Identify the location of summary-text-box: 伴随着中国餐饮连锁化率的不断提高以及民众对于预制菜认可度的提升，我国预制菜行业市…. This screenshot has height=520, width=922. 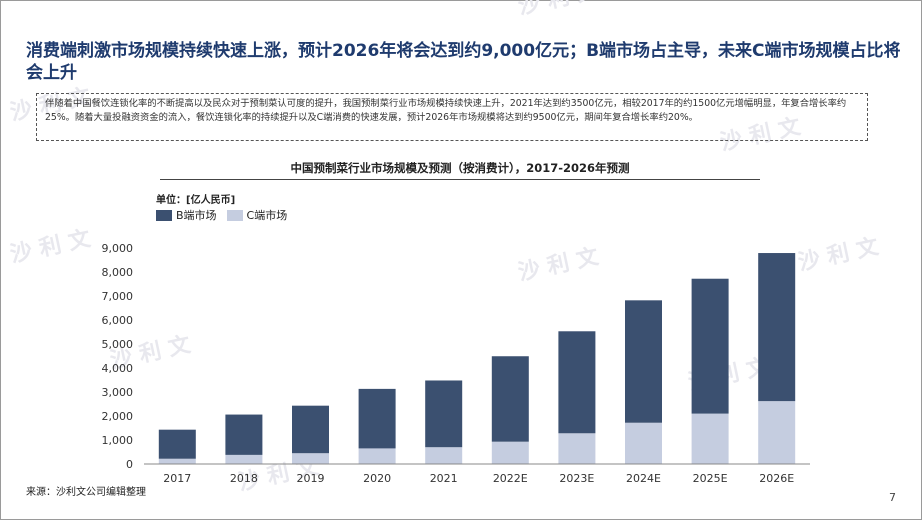
(452, 117).